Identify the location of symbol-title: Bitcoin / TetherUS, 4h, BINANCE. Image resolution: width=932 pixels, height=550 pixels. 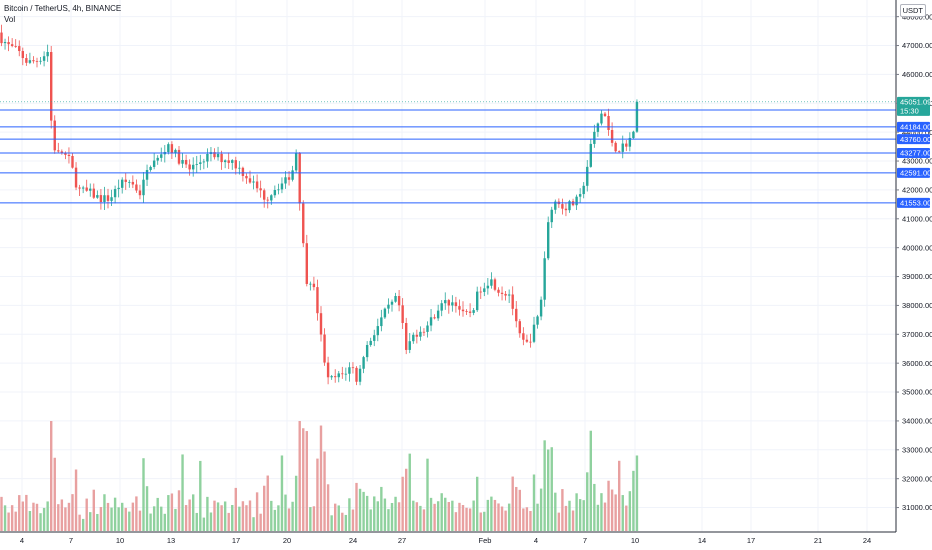
(63, 8).